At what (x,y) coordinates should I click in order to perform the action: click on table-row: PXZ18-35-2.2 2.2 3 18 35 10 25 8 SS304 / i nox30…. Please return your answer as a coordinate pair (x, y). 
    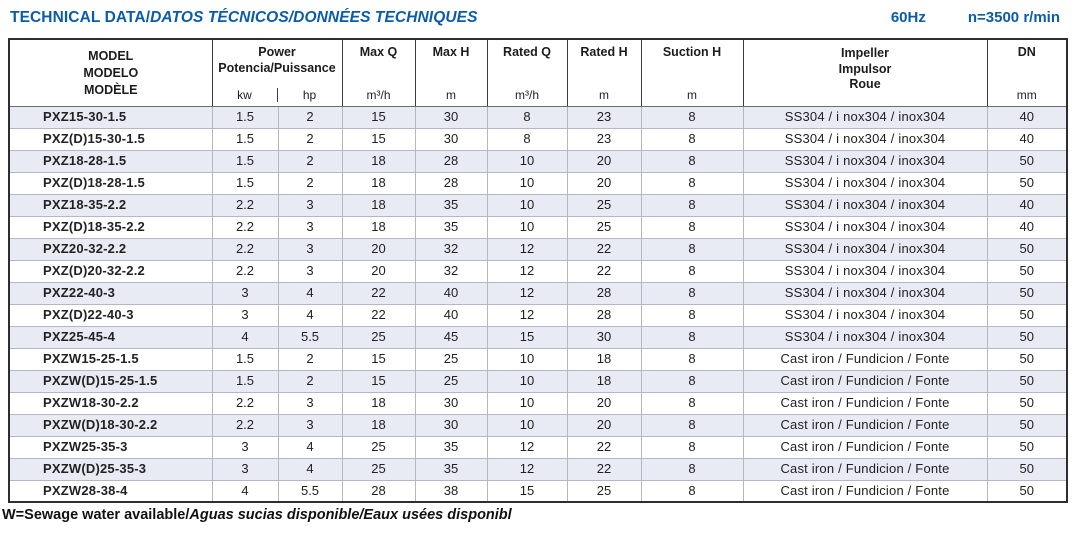
    Looking at the image, I should click on (538, 205).